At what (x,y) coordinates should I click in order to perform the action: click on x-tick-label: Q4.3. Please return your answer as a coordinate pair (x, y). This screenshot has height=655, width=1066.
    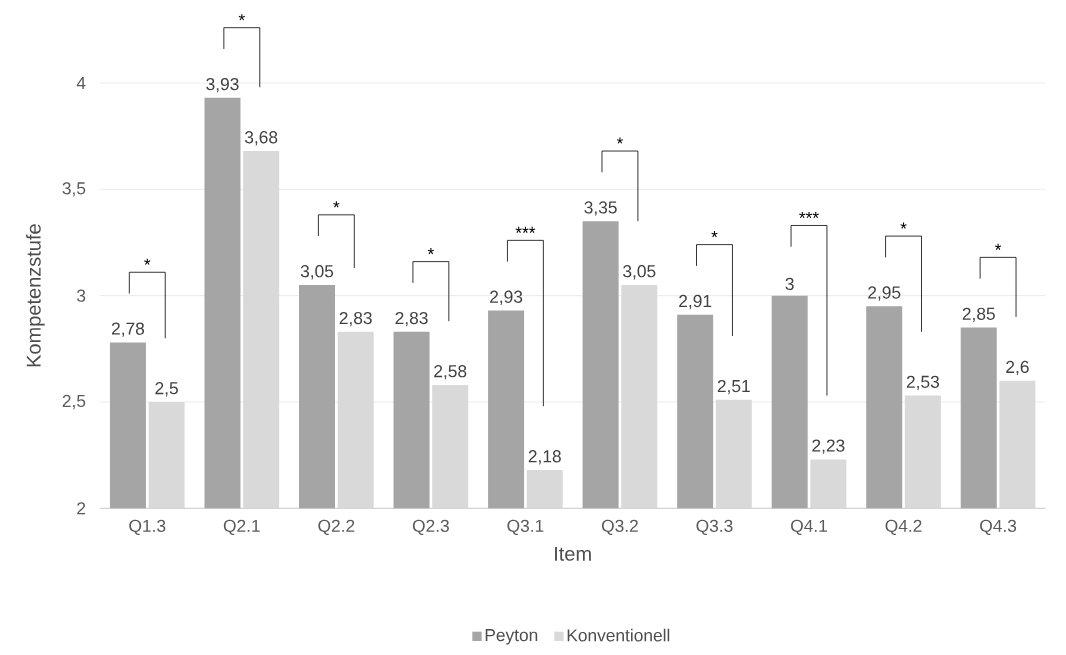
    Looking at the image, I should click on (998, 527).